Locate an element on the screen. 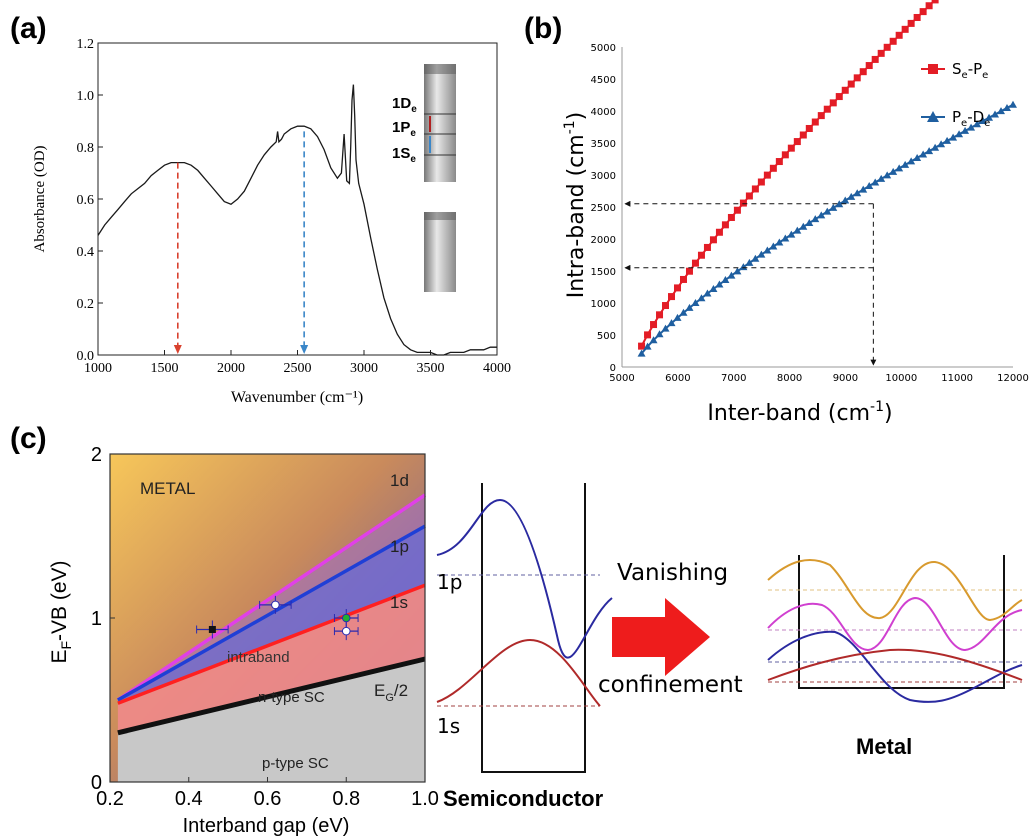 This screenshot has height=839, width=1029. panel-a-ytick-label: 0.2 is located at coordinates (86, 304).